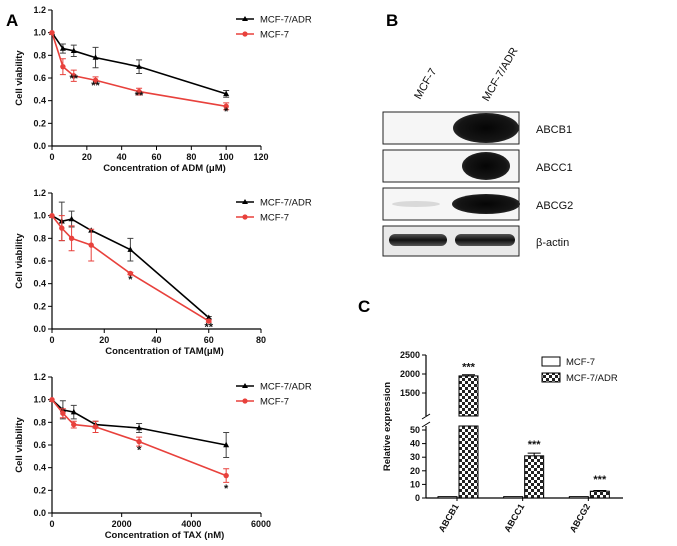 Image resolution: width=677 pixels, height=546 pixels. Describe the element at coordinates (191, 524) in the screenshot. I see `x-tick-label: 4000` at that location.